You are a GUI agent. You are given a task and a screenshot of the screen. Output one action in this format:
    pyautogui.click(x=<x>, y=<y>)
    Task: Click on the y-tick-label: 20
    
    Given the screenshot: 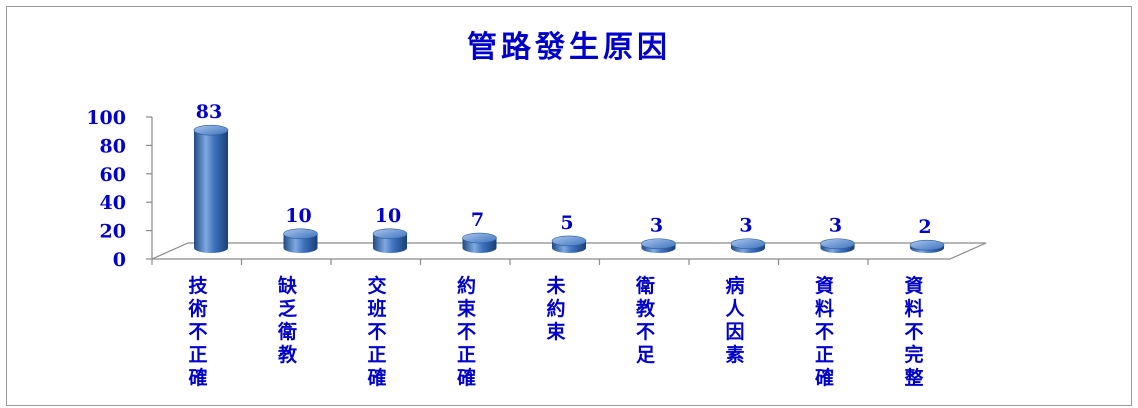 What is the action you would take?
    pyautogui.click(x=113, y=232)
    